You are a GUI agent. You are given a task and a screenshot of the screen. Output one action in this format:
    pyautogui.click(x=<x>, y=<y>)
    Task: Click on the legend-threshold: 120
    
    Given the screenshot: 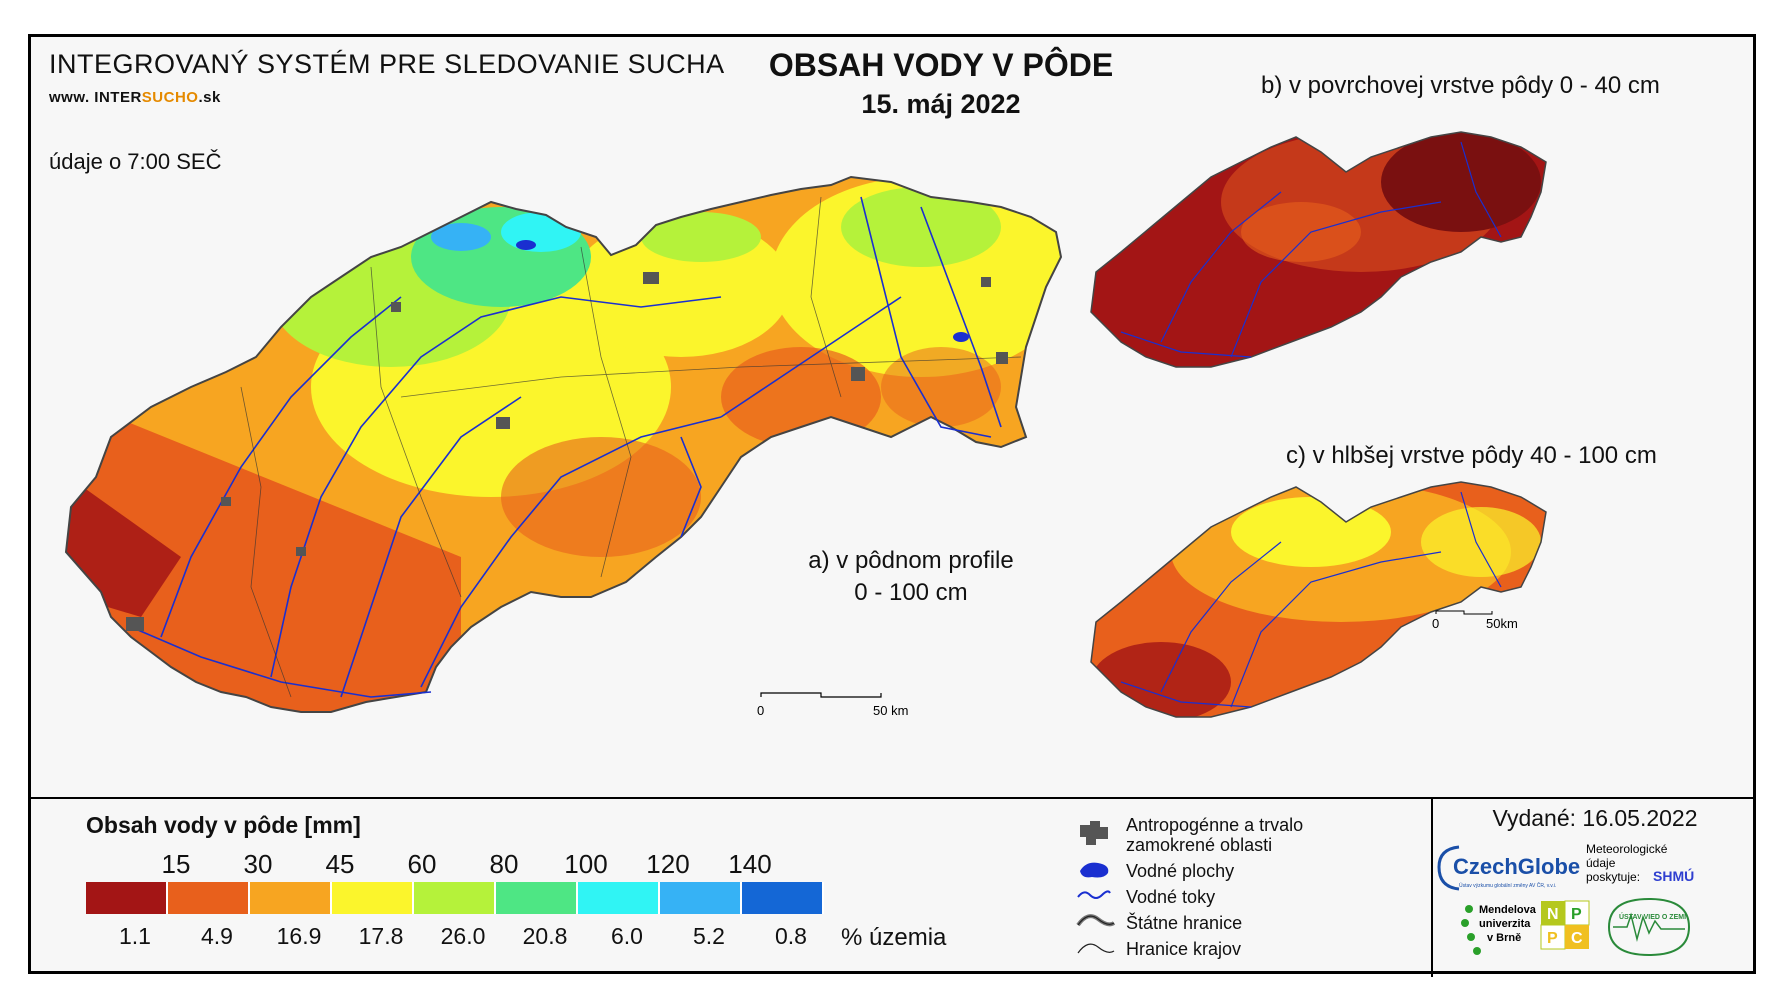 What is the action you would take?
    pyautogui.click(x=668, y=864)
    